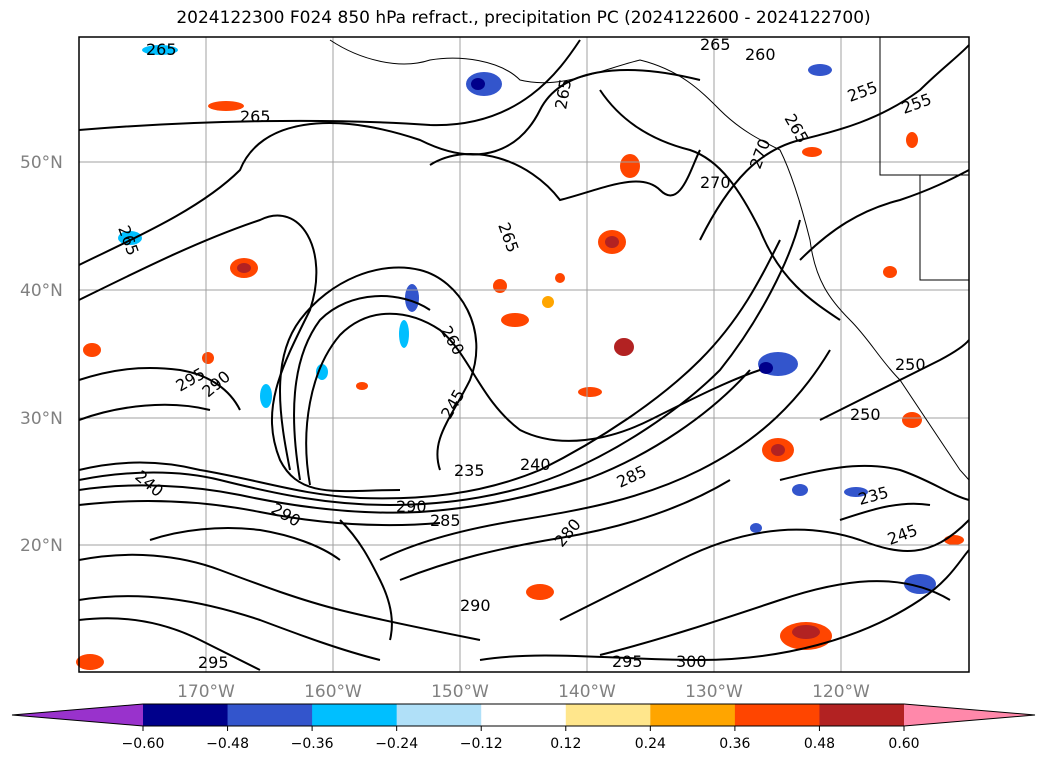  Describe the element at coordinates (650, 744) in the screenshot. I see `colorbar-tick-label: 0.24` at that location.